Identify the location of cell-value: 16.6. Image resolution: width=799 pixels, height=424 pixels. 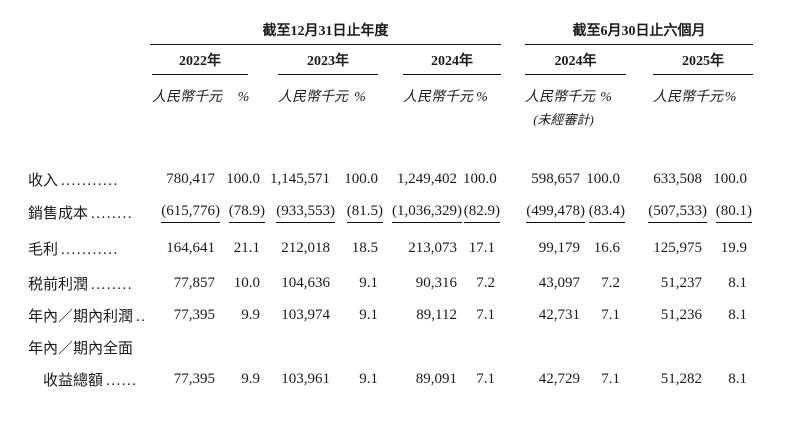
(607, 248).